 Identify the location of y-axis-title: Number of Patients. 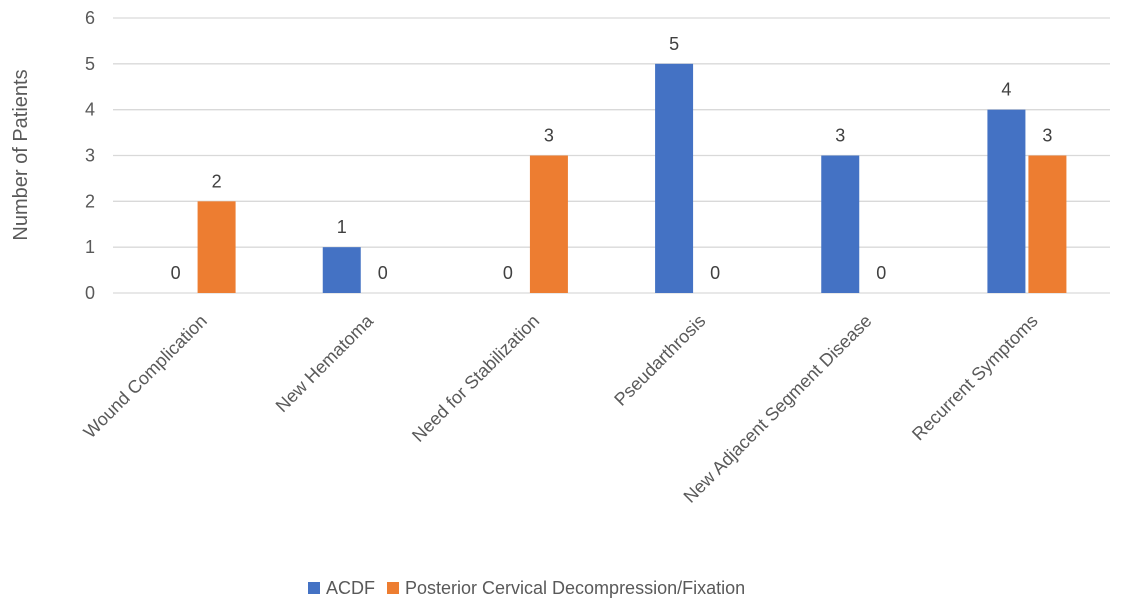
(21, 154).